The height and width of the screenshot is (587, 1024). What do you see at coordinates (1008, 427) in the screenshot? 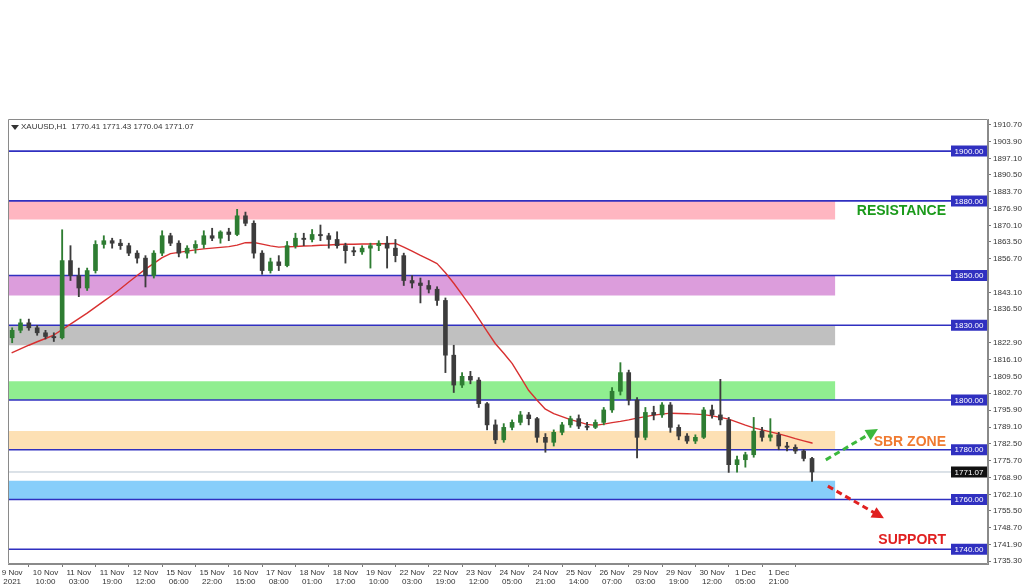
I see `y-tick-label: 1789.10` at bounding box center [1008, 427].